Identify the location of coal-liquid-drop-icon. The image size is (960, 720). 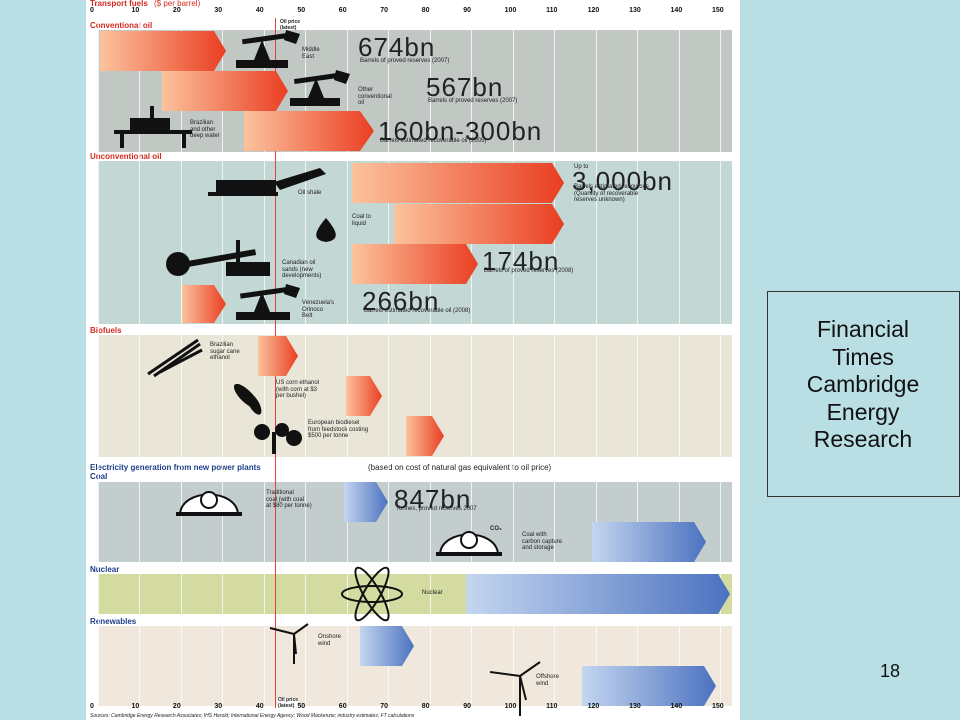
(326, 230).